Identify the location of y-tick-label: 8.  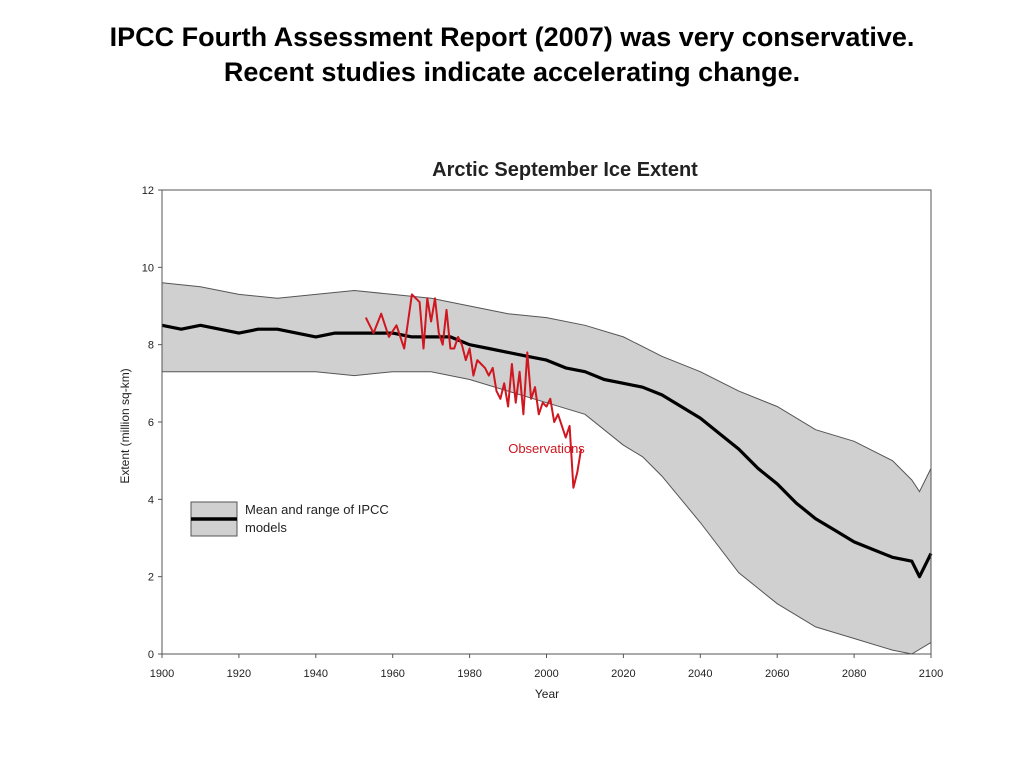
(151, 346).